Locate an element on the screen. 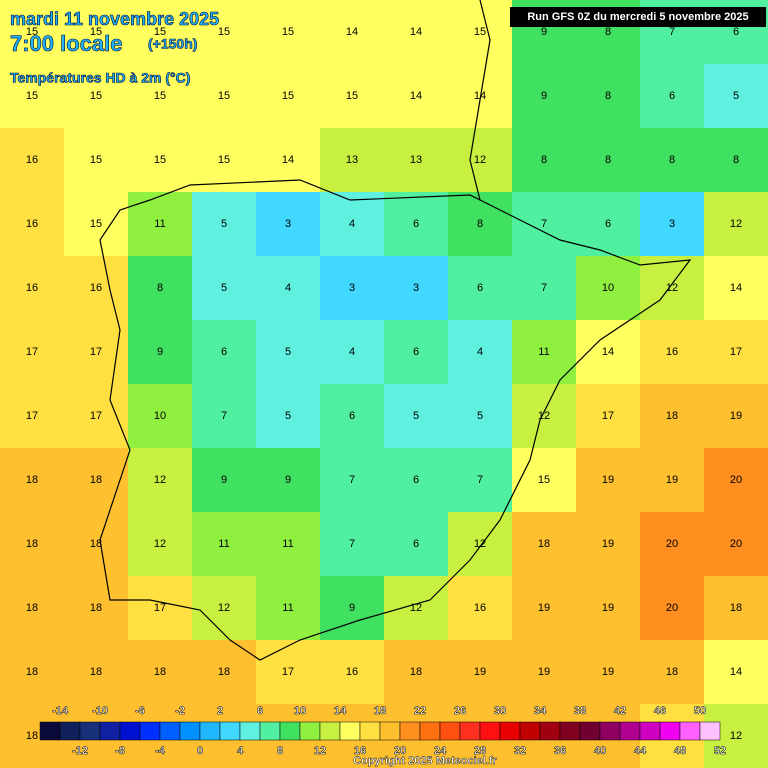  colorbar-label: 4 is located at coordinates (240, 751).